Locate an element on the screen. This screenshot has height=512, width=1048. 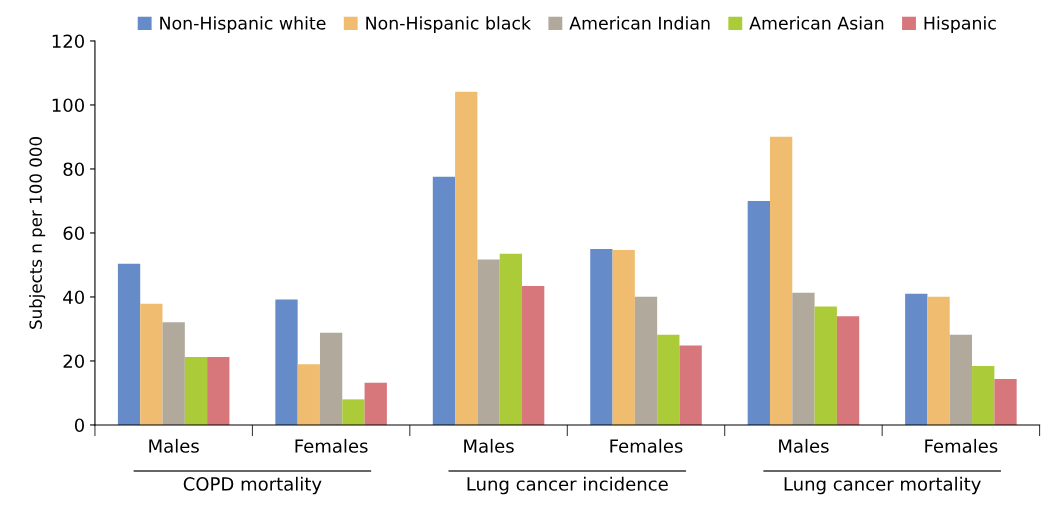
legend-label: Non-Hispanic white is located at coordinates (243, 25).